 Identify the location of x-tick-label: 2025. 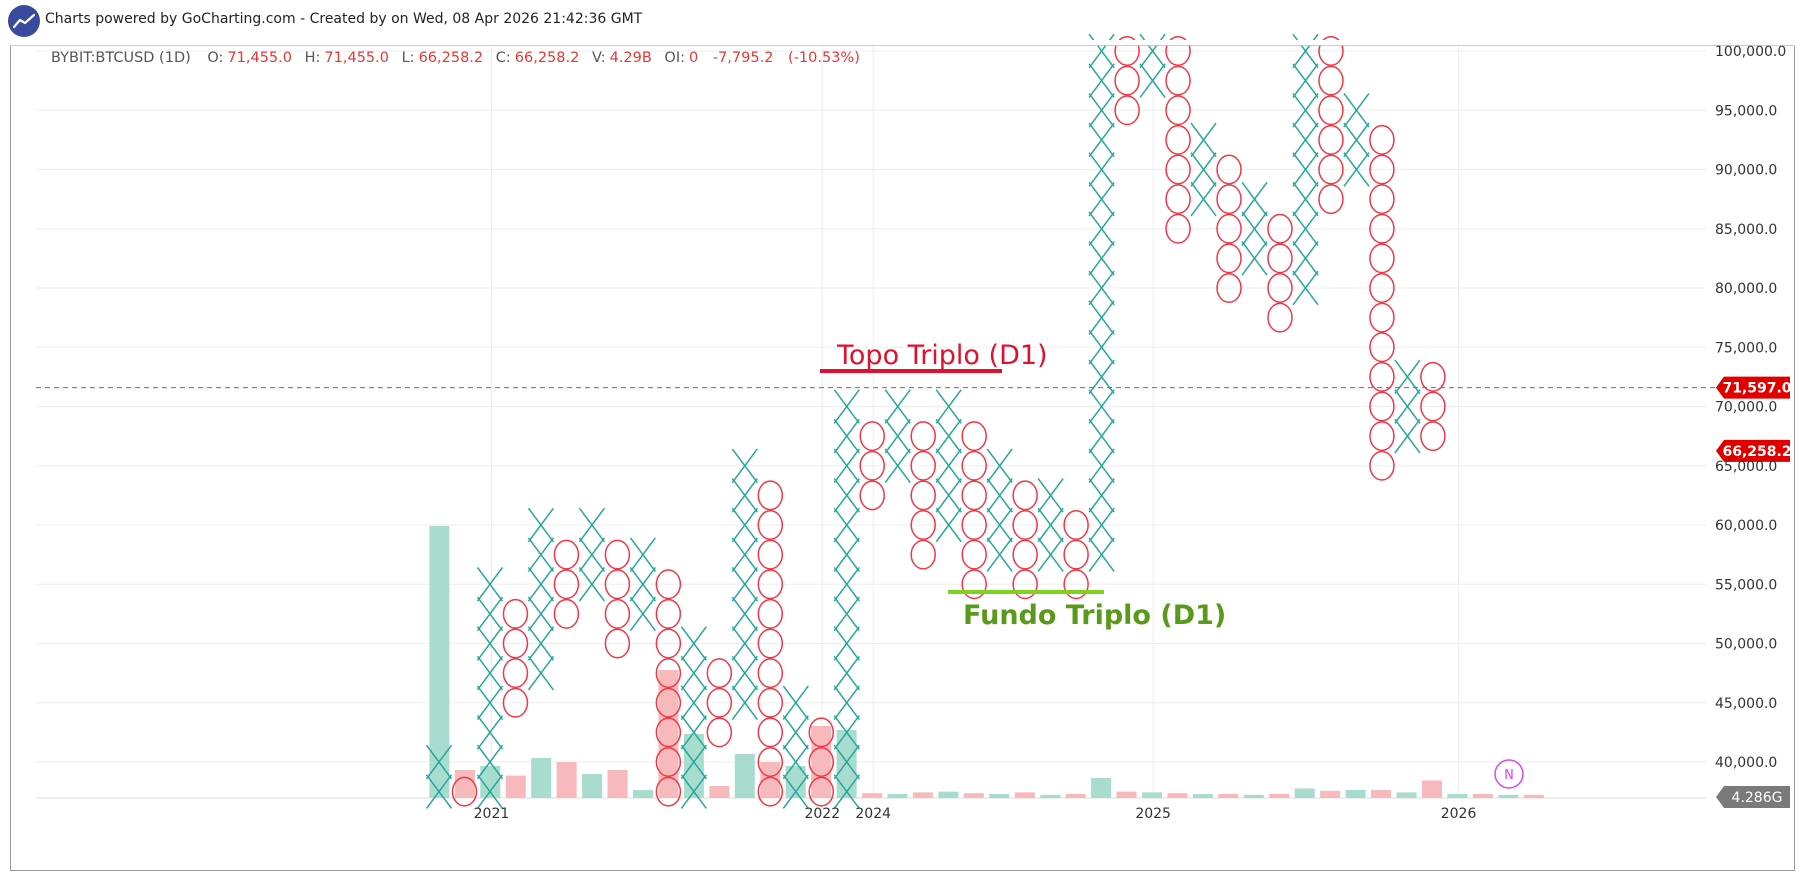
(1153, 814).